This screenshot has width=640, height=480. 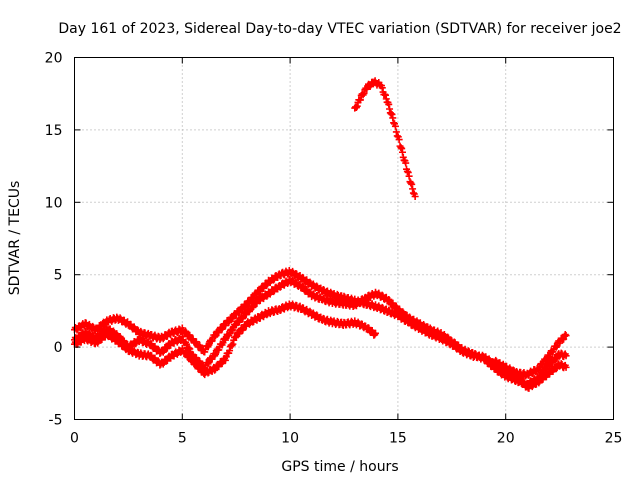 What do you see at coordinates (320, 346) in the screenshot?
I see `series-trace-c` at bounding box center [320, 346].